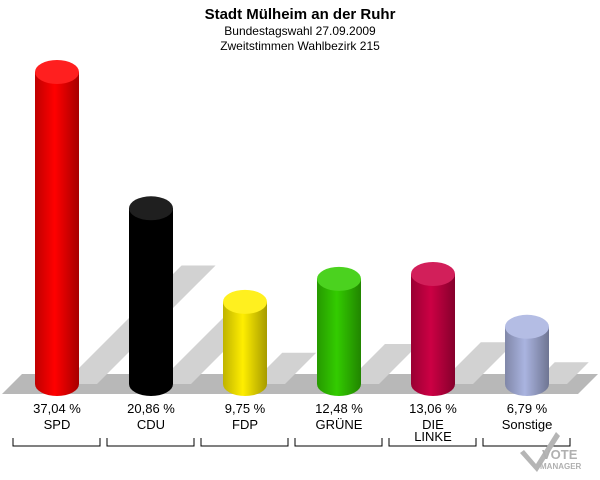 This screenshot has height=480, width=600. Describe the element at coordinates (433, 436) in the screenshot. I see `category-label: LINKE` at that location.